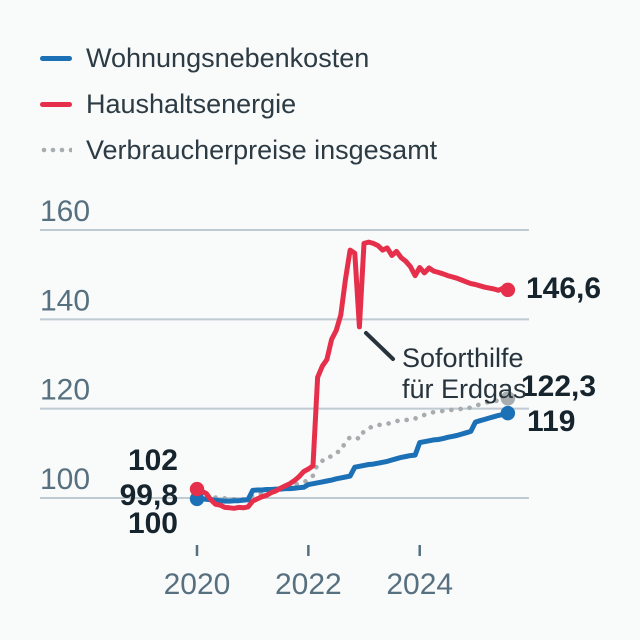 This screenshot has height=640, width=640. Describe the element at coordinates (65, 300) in the screenshot. I see `y-axis-label-140: 140` at that location.